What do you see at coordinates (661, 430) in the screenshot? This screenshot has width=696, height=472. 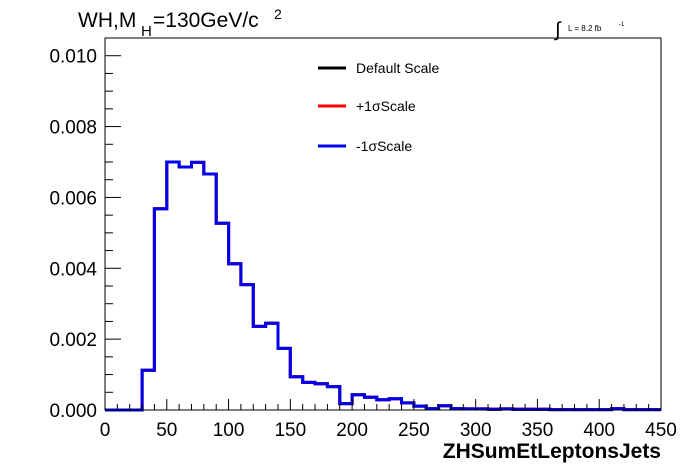 I see `x-tick-label: 450` at bounding box center [661, 430].